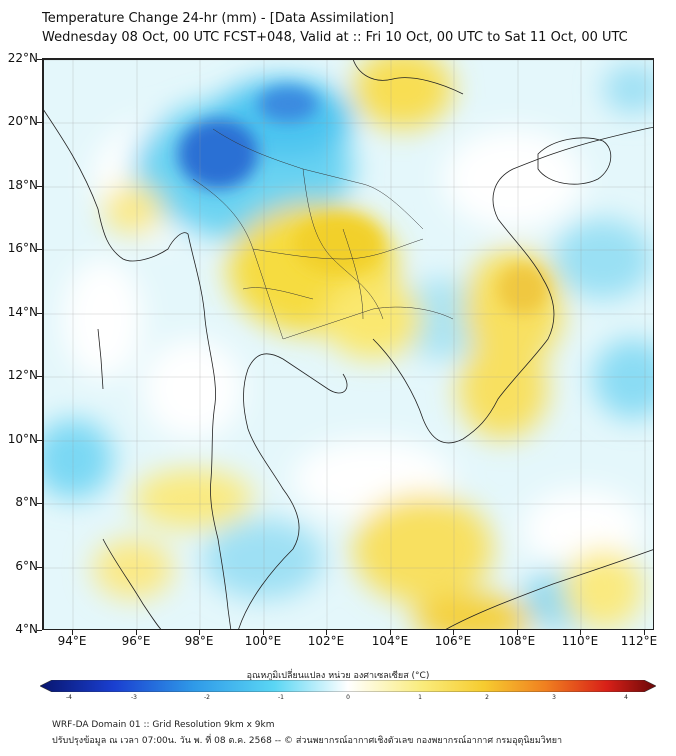 The height and width of the screenshot is (756, 676). I want to click on lat-label-8n: 8°N, so click(26, 502).